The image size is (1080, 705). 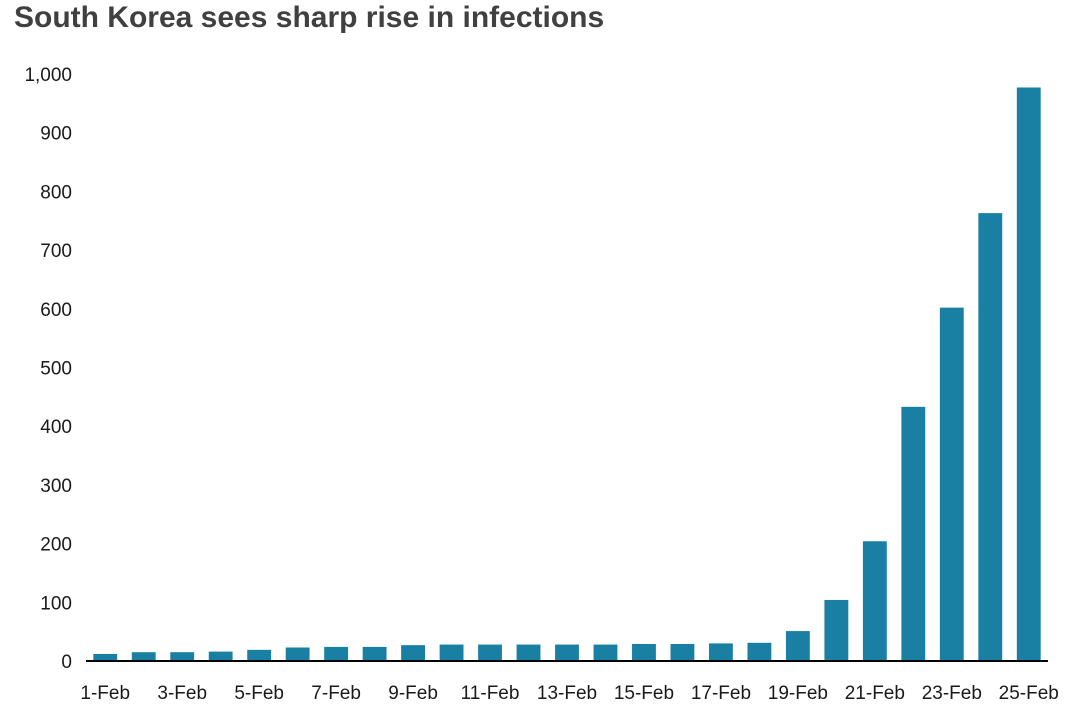 What do you see at coordinates (721, 693) in the screenshot?
I see `x-tick-label: 17-Feb` at bounding box center [721, 693].